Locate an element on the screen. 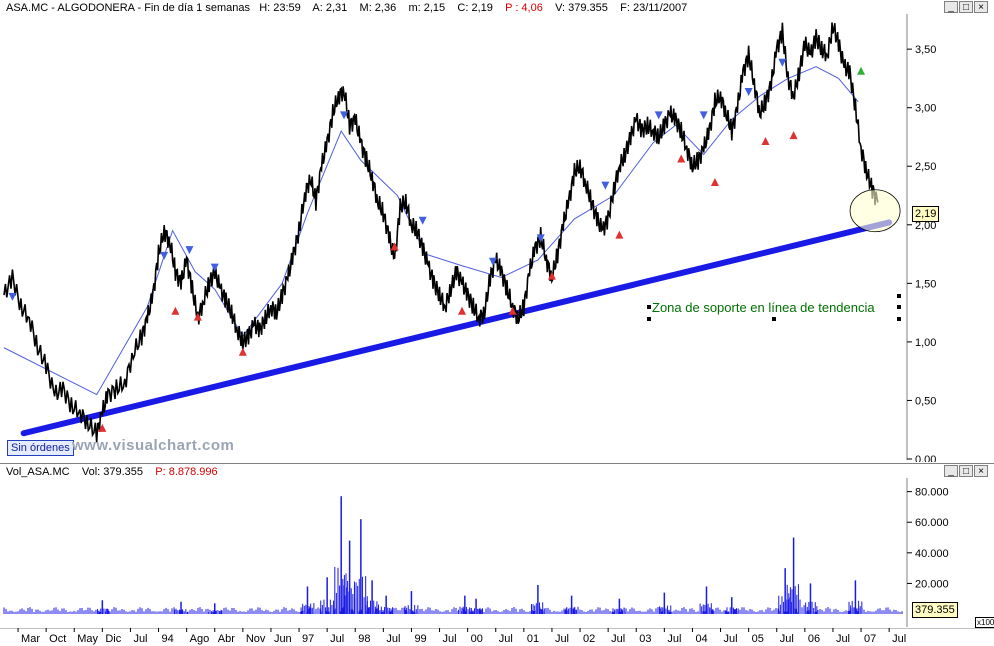 Image resolution: width=994 pixels, height=646 pixels. header-p: P : 4,06 is located at coordinates (524, 8).